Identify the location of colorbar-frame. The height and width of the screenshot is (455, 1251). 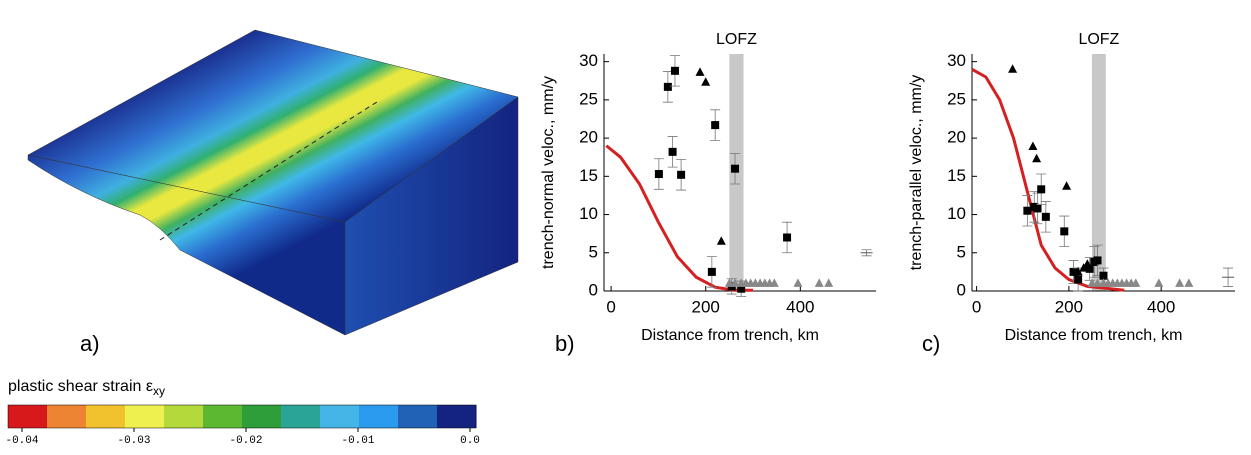
(242, 416).